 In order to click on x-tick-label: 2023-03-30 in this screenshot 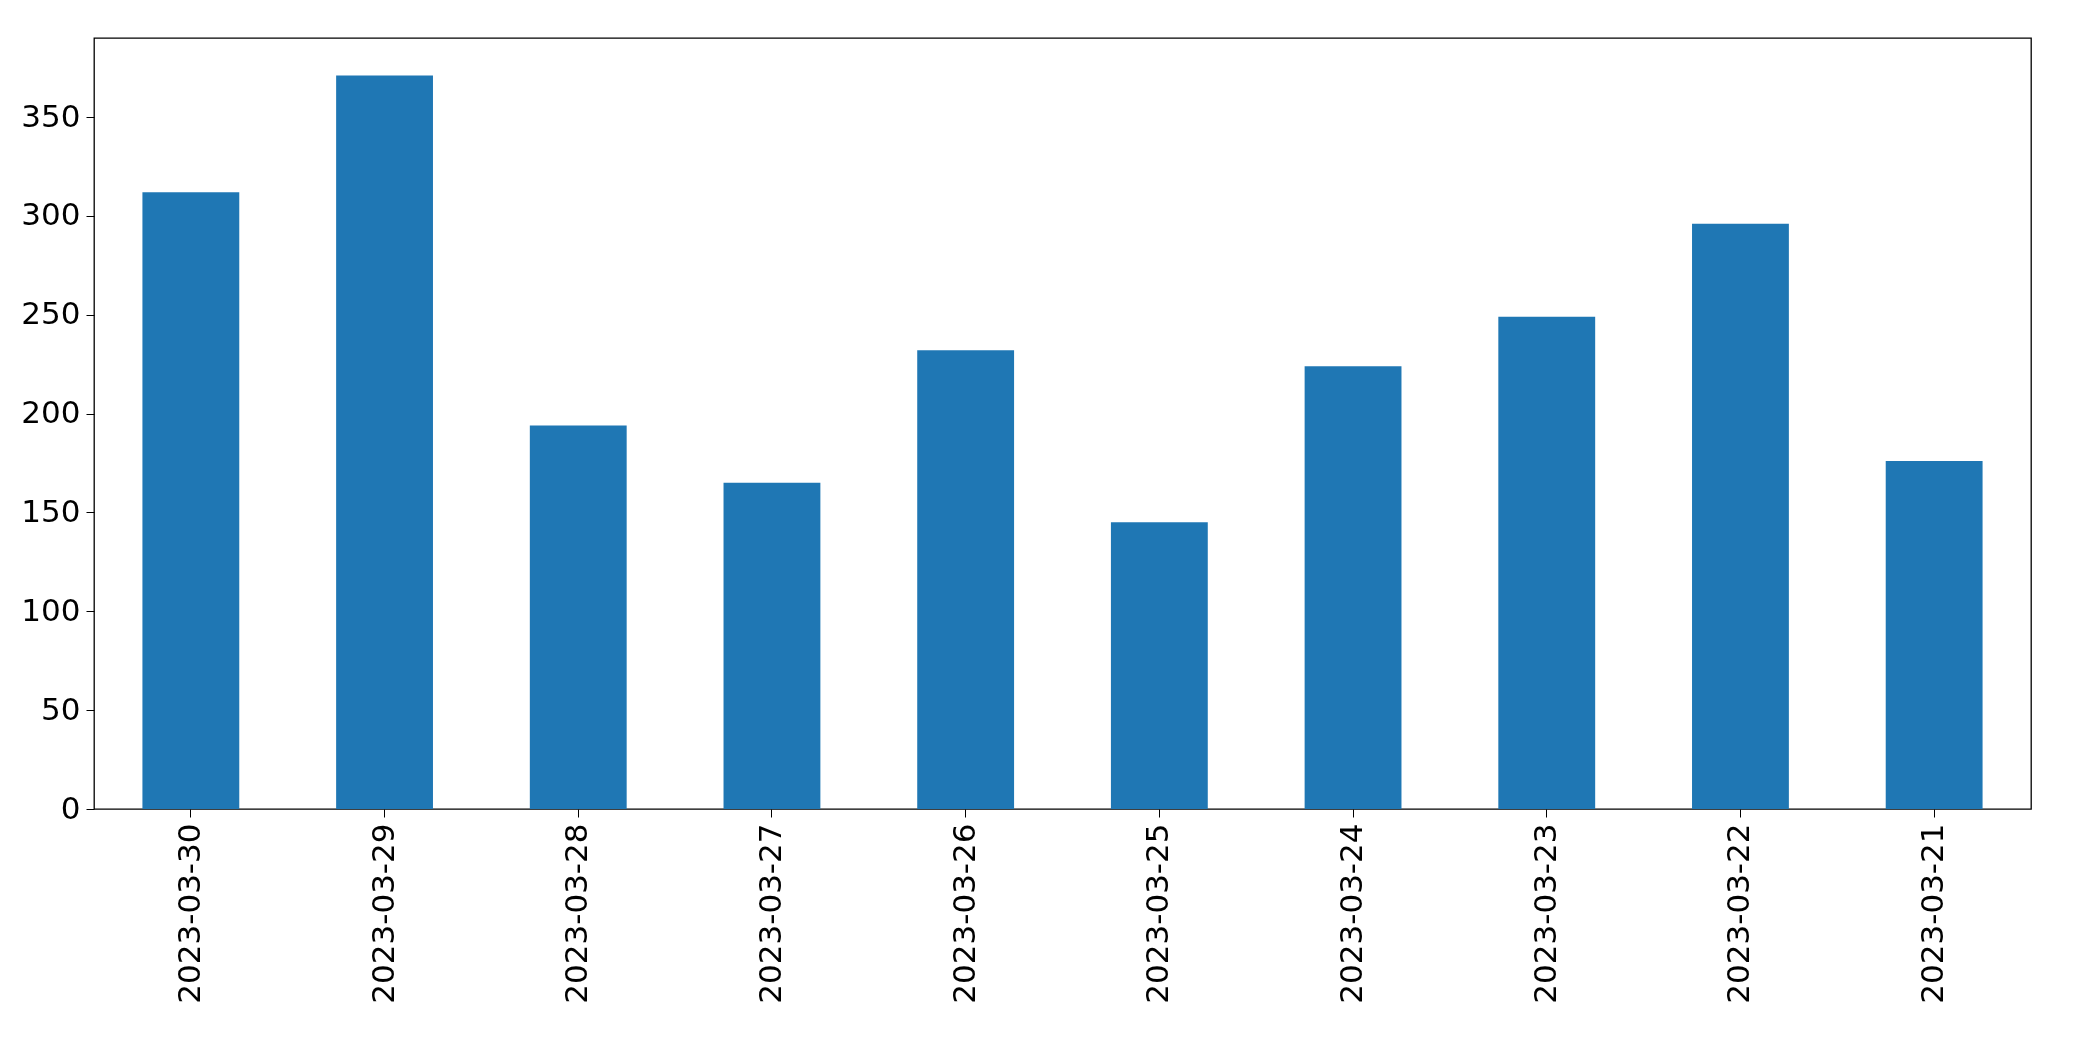, I will do `click(188, 913)`.